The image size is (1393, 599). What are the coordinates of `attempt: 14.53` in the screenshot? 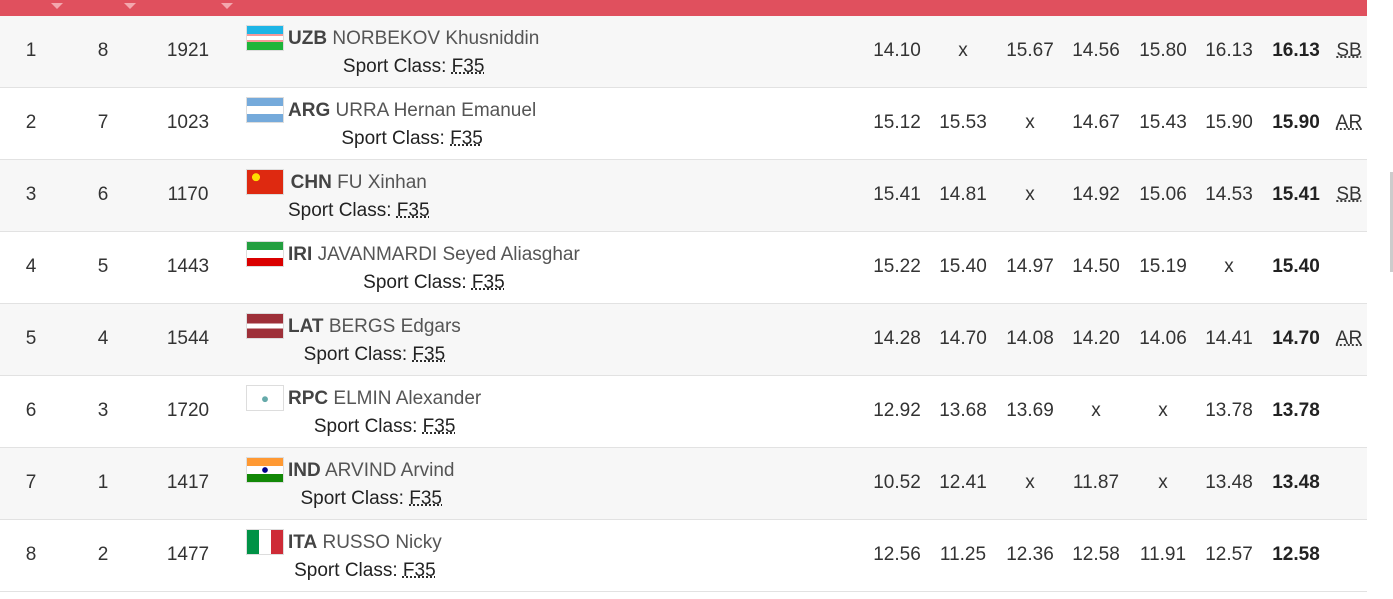 It's located at (1229, 194).